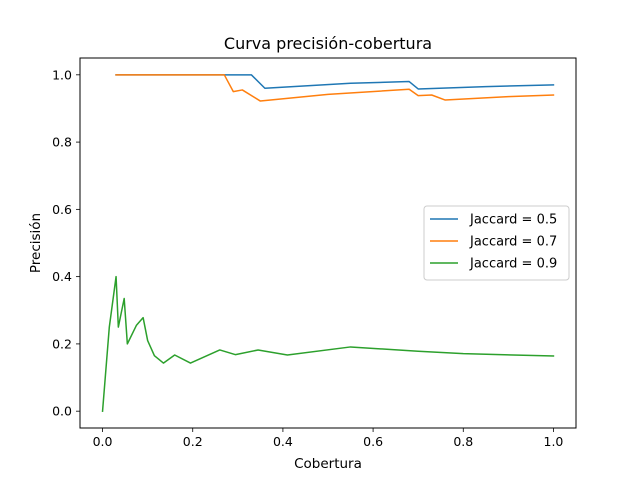  I want to click on legend-box, so click(496, 243).